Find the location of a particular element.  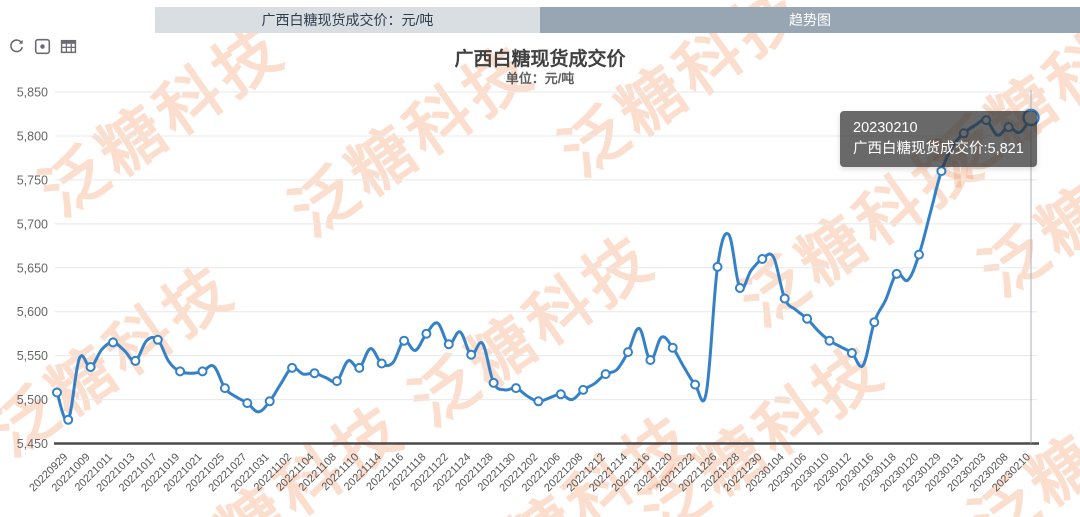

tab-trend-chart-label: 趋势图 is located at coordinates (810, 20).